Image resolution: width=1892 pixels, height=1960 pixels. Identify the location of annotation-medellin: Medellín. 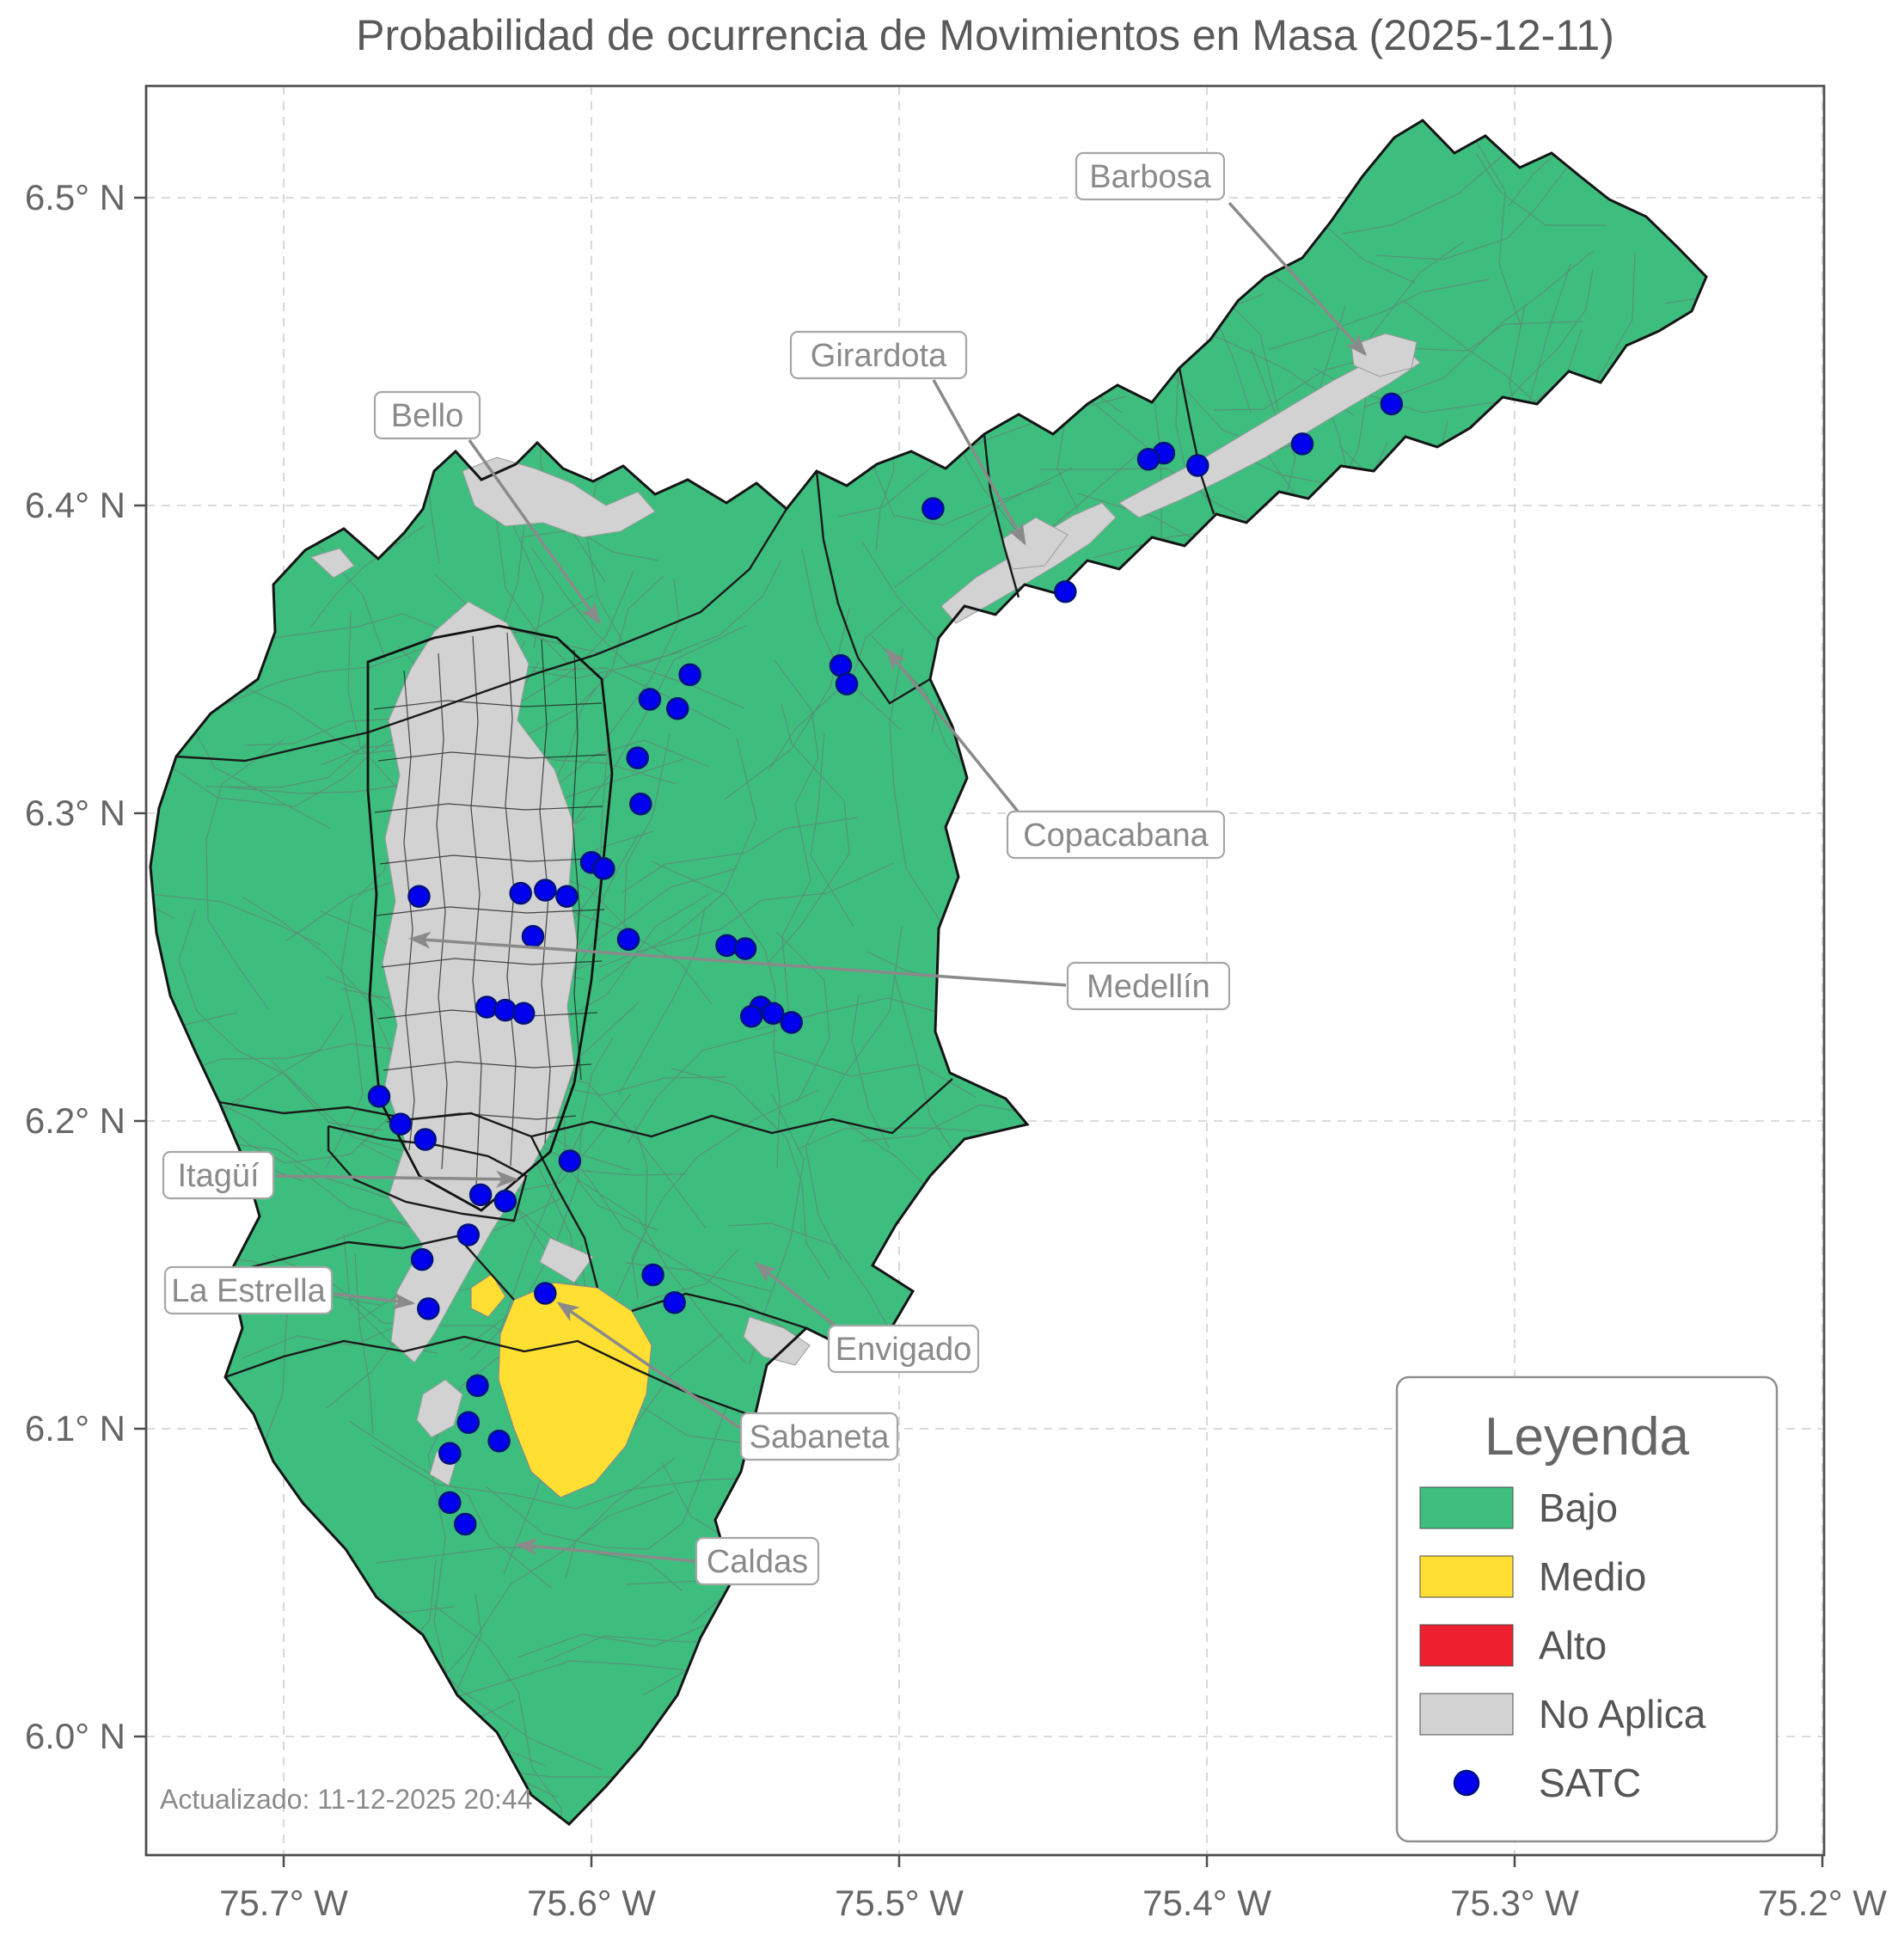
(819, 971).